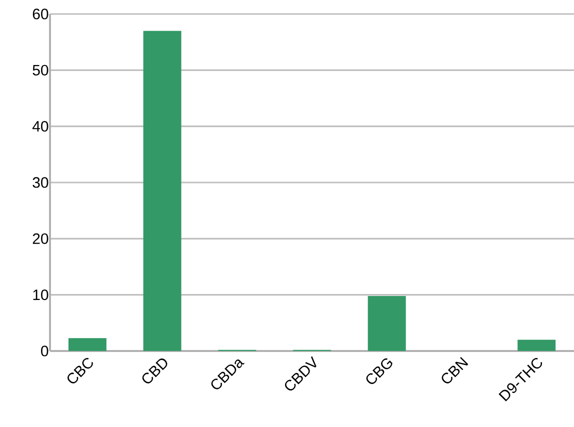 This screenshot has height=427, width=574. What do you see at coordinates (155, 371) in the screenshot?
I see `x-tick-label: CBD` at bounding box center [155, 371].